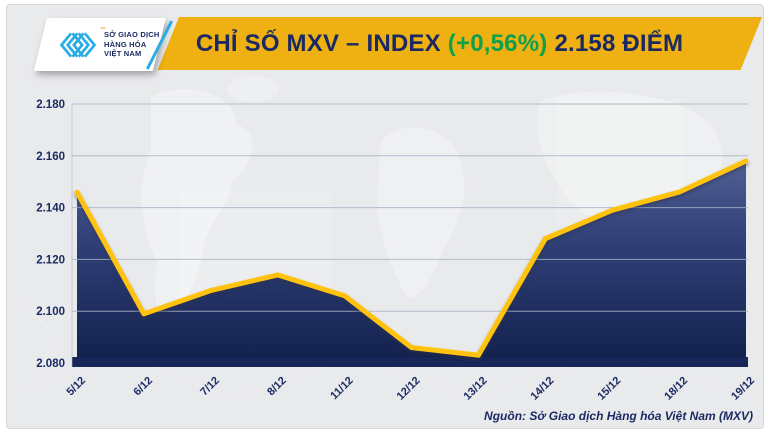 The image size is (770, 433). What do you see at coordinates (50, 105) in the screenshot?
I see `y-tick-label: 2.180` at bounding box center [50, 105].